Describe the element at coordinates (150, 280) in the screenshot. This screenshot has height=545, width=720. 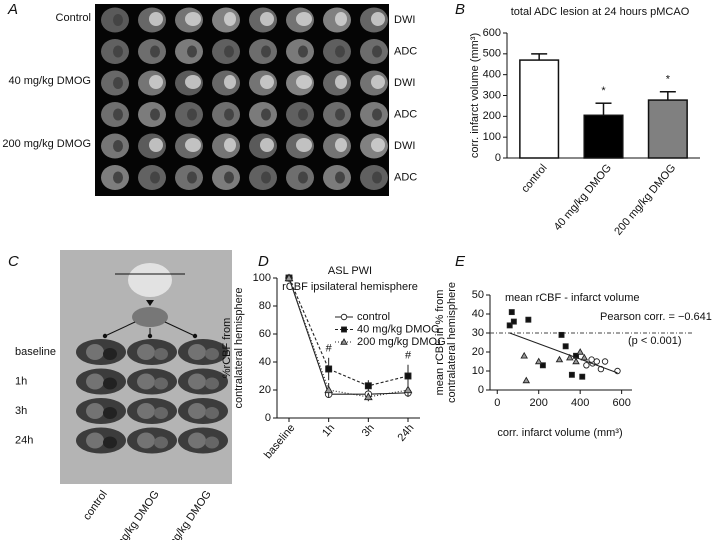
I see `brain-top` at that location.